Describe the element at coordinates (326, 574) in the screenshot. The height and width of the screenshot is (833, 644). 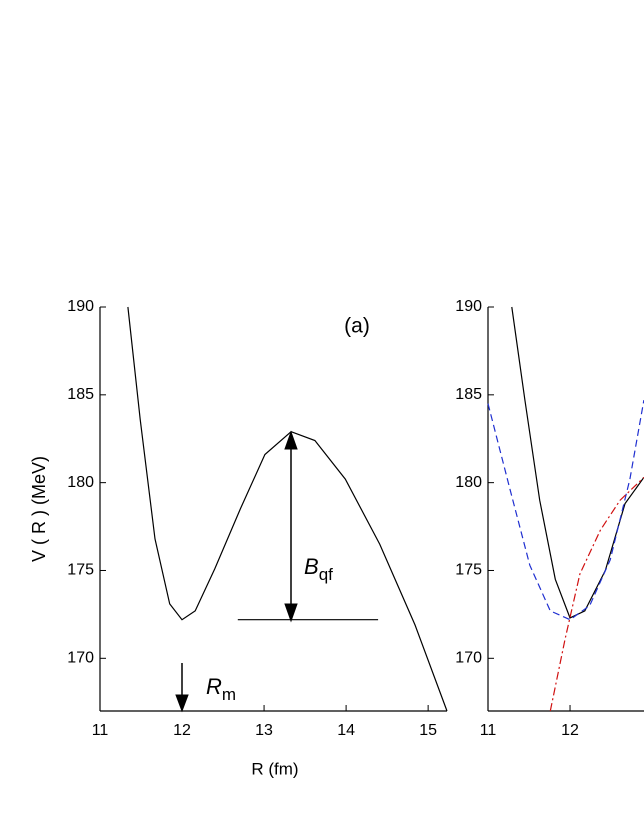
I see `annotation-subscript: qf` at that location.